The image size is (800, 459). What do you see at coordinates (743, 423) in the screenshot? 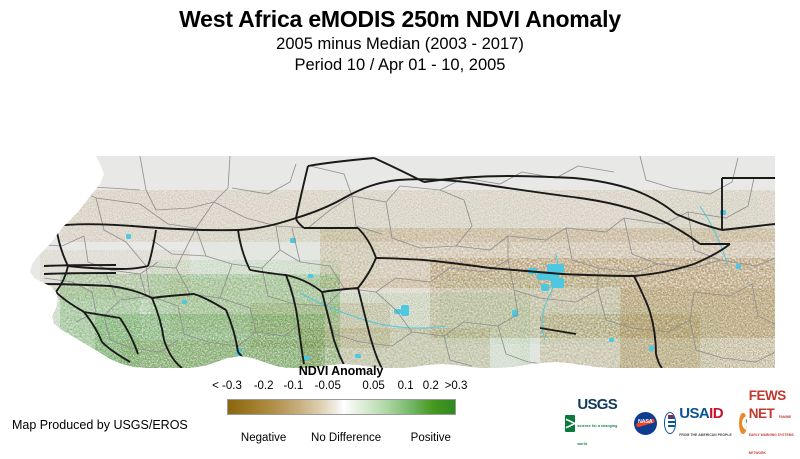
I see `fews-globe-icon` at bounding box center [743, 423].